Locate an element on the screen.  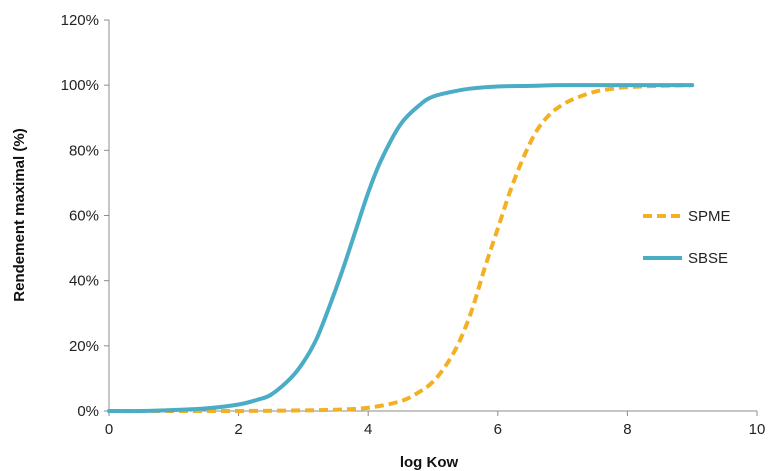
x-tick-label: 4 is located at coordinates (368, 429).